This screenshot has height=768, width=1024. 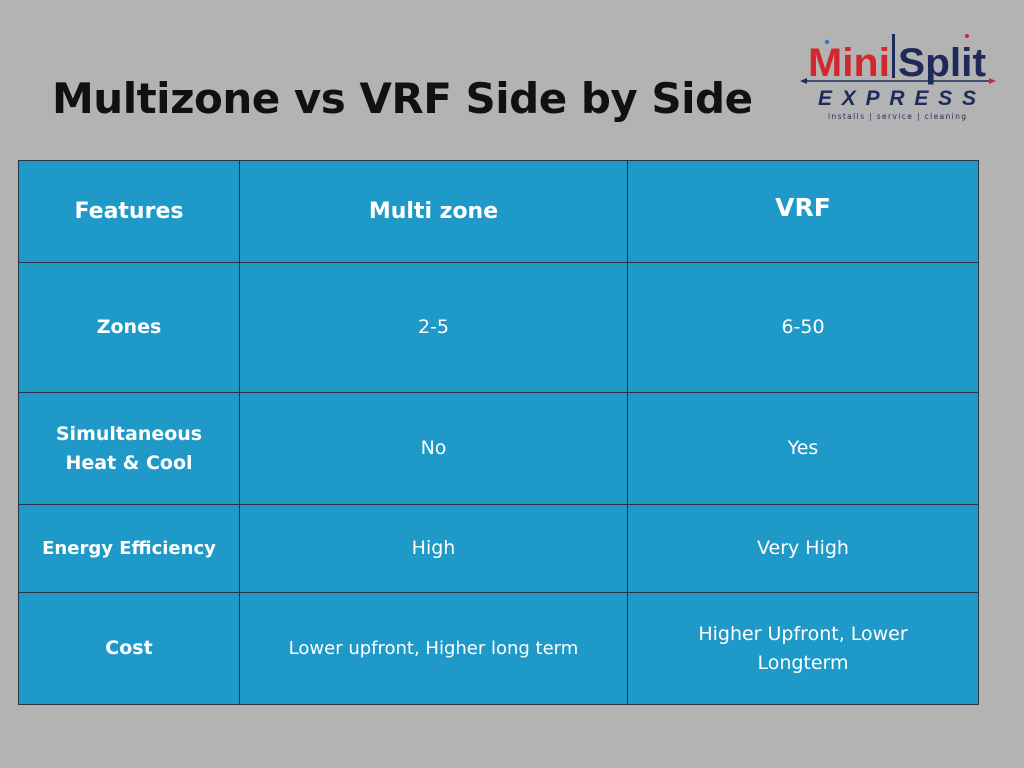 I want to click on header-vrf: VRF, so click(x=803, y=211).